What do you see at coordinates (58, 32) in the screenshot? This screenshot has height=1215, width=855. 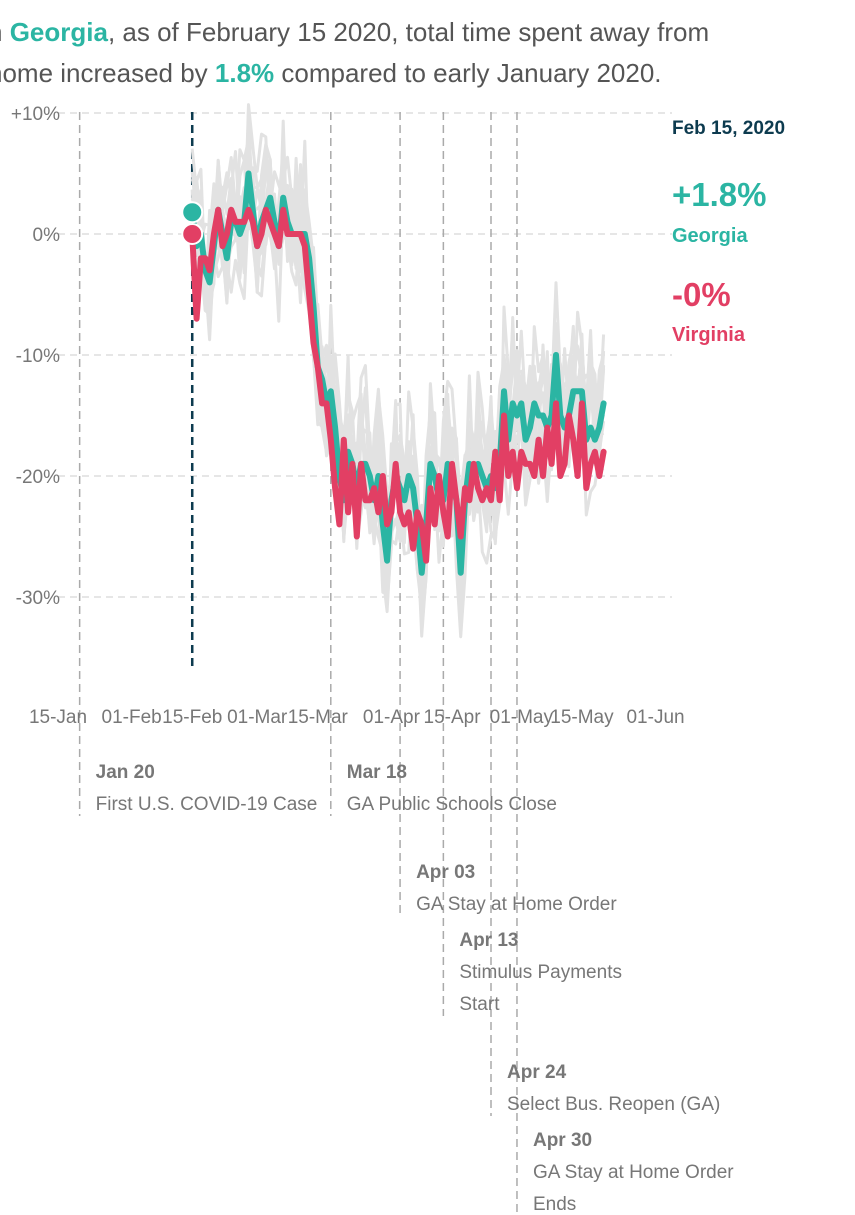 I see `headline-state: Georgia` at bounding box center [58, 32].